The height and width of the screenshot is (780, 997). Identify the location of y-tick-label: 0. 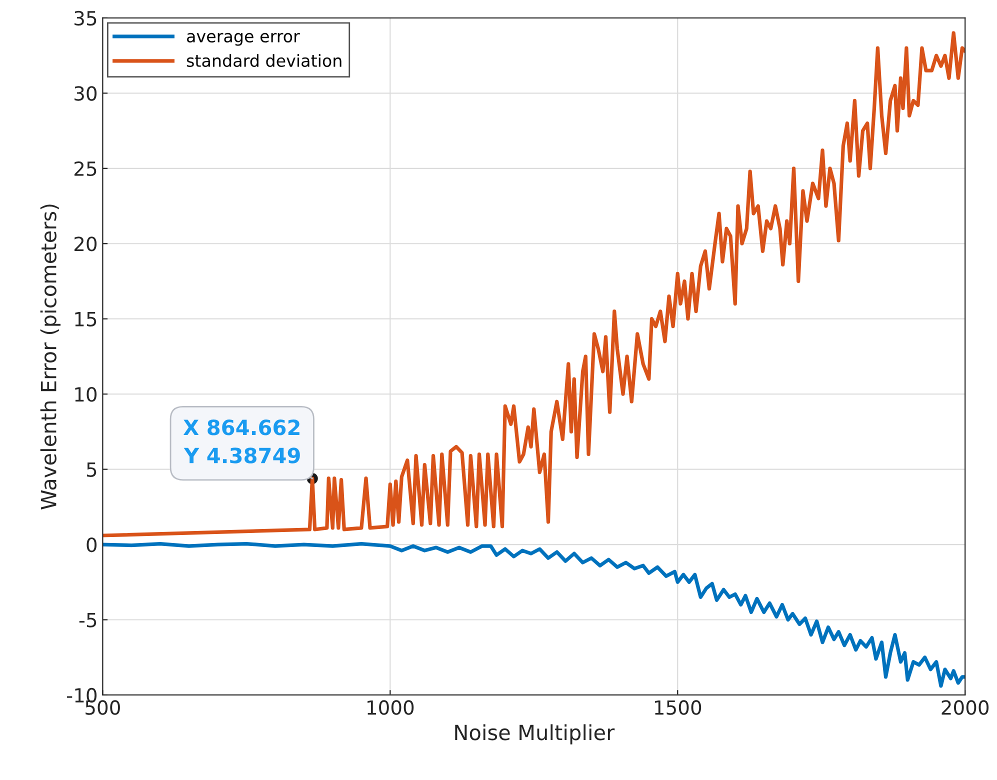
(91, 544).